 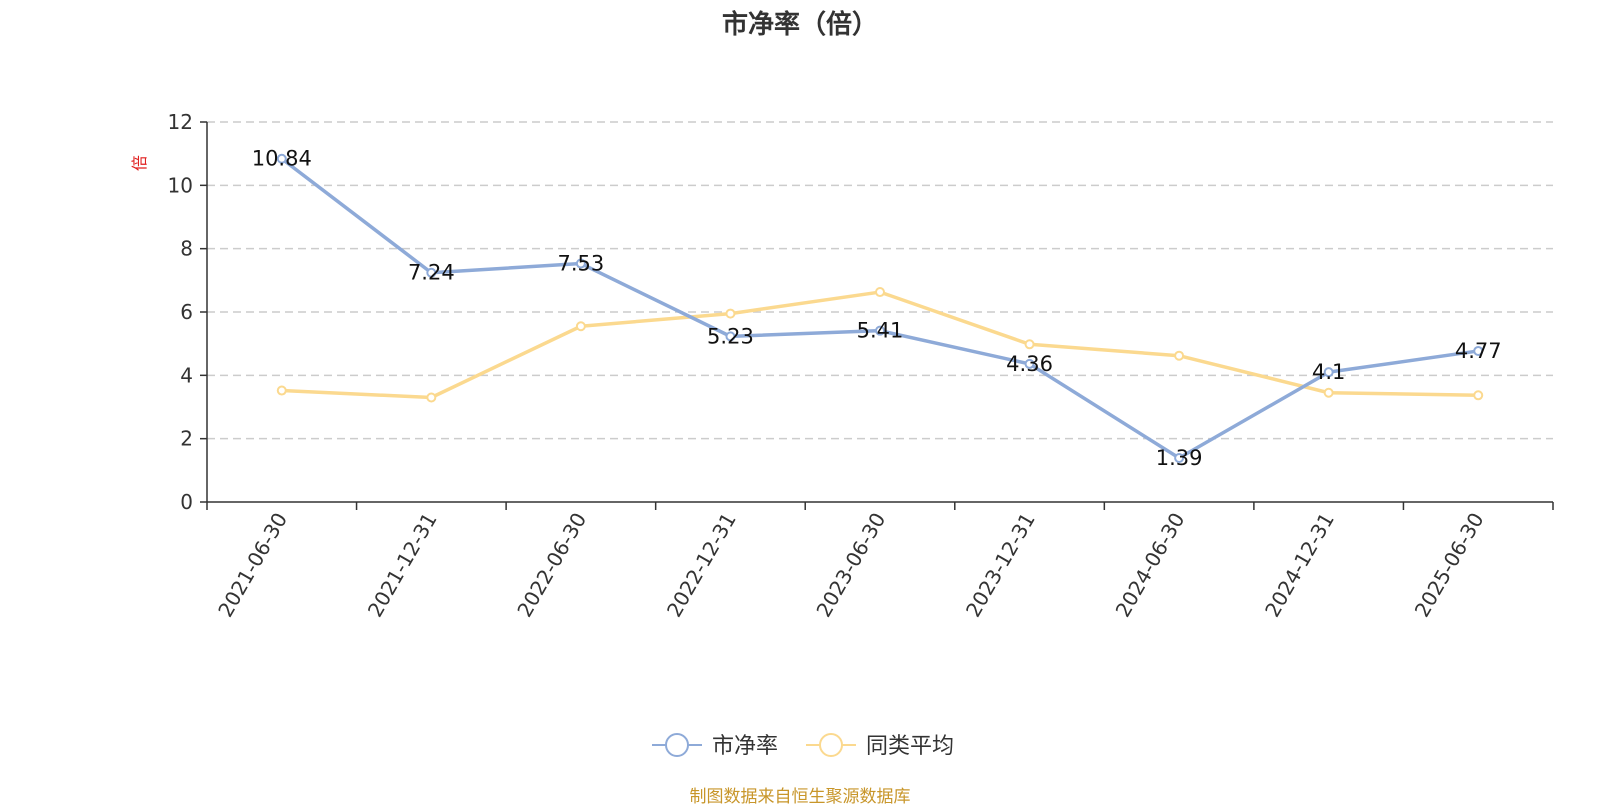 I want to click on legend-label: 市净率, so click(x=745, y=746).